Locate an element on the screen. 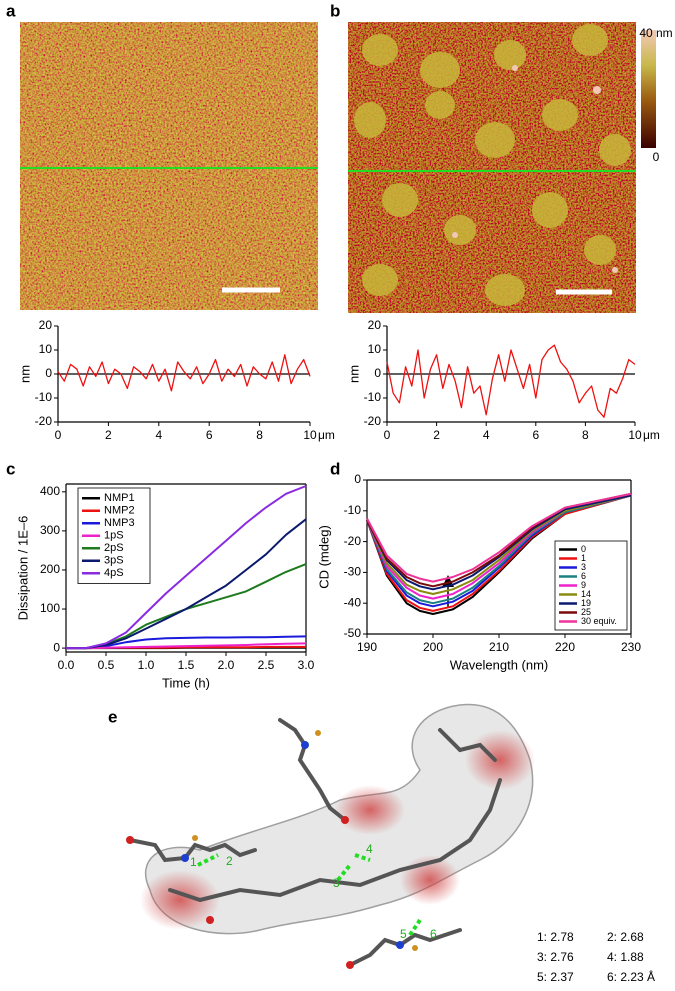  y-tick-label: 400 is located at coordinates (50, 491).